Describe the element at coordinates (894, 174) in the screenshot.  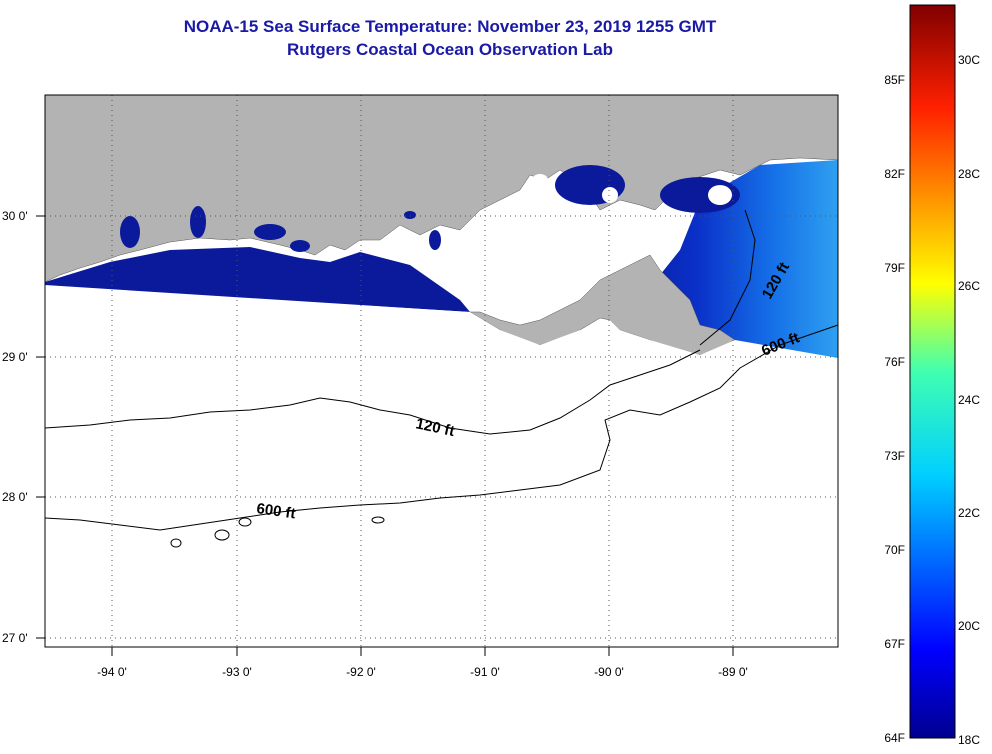
I see `colorbar-f-label: 82F` at that location.